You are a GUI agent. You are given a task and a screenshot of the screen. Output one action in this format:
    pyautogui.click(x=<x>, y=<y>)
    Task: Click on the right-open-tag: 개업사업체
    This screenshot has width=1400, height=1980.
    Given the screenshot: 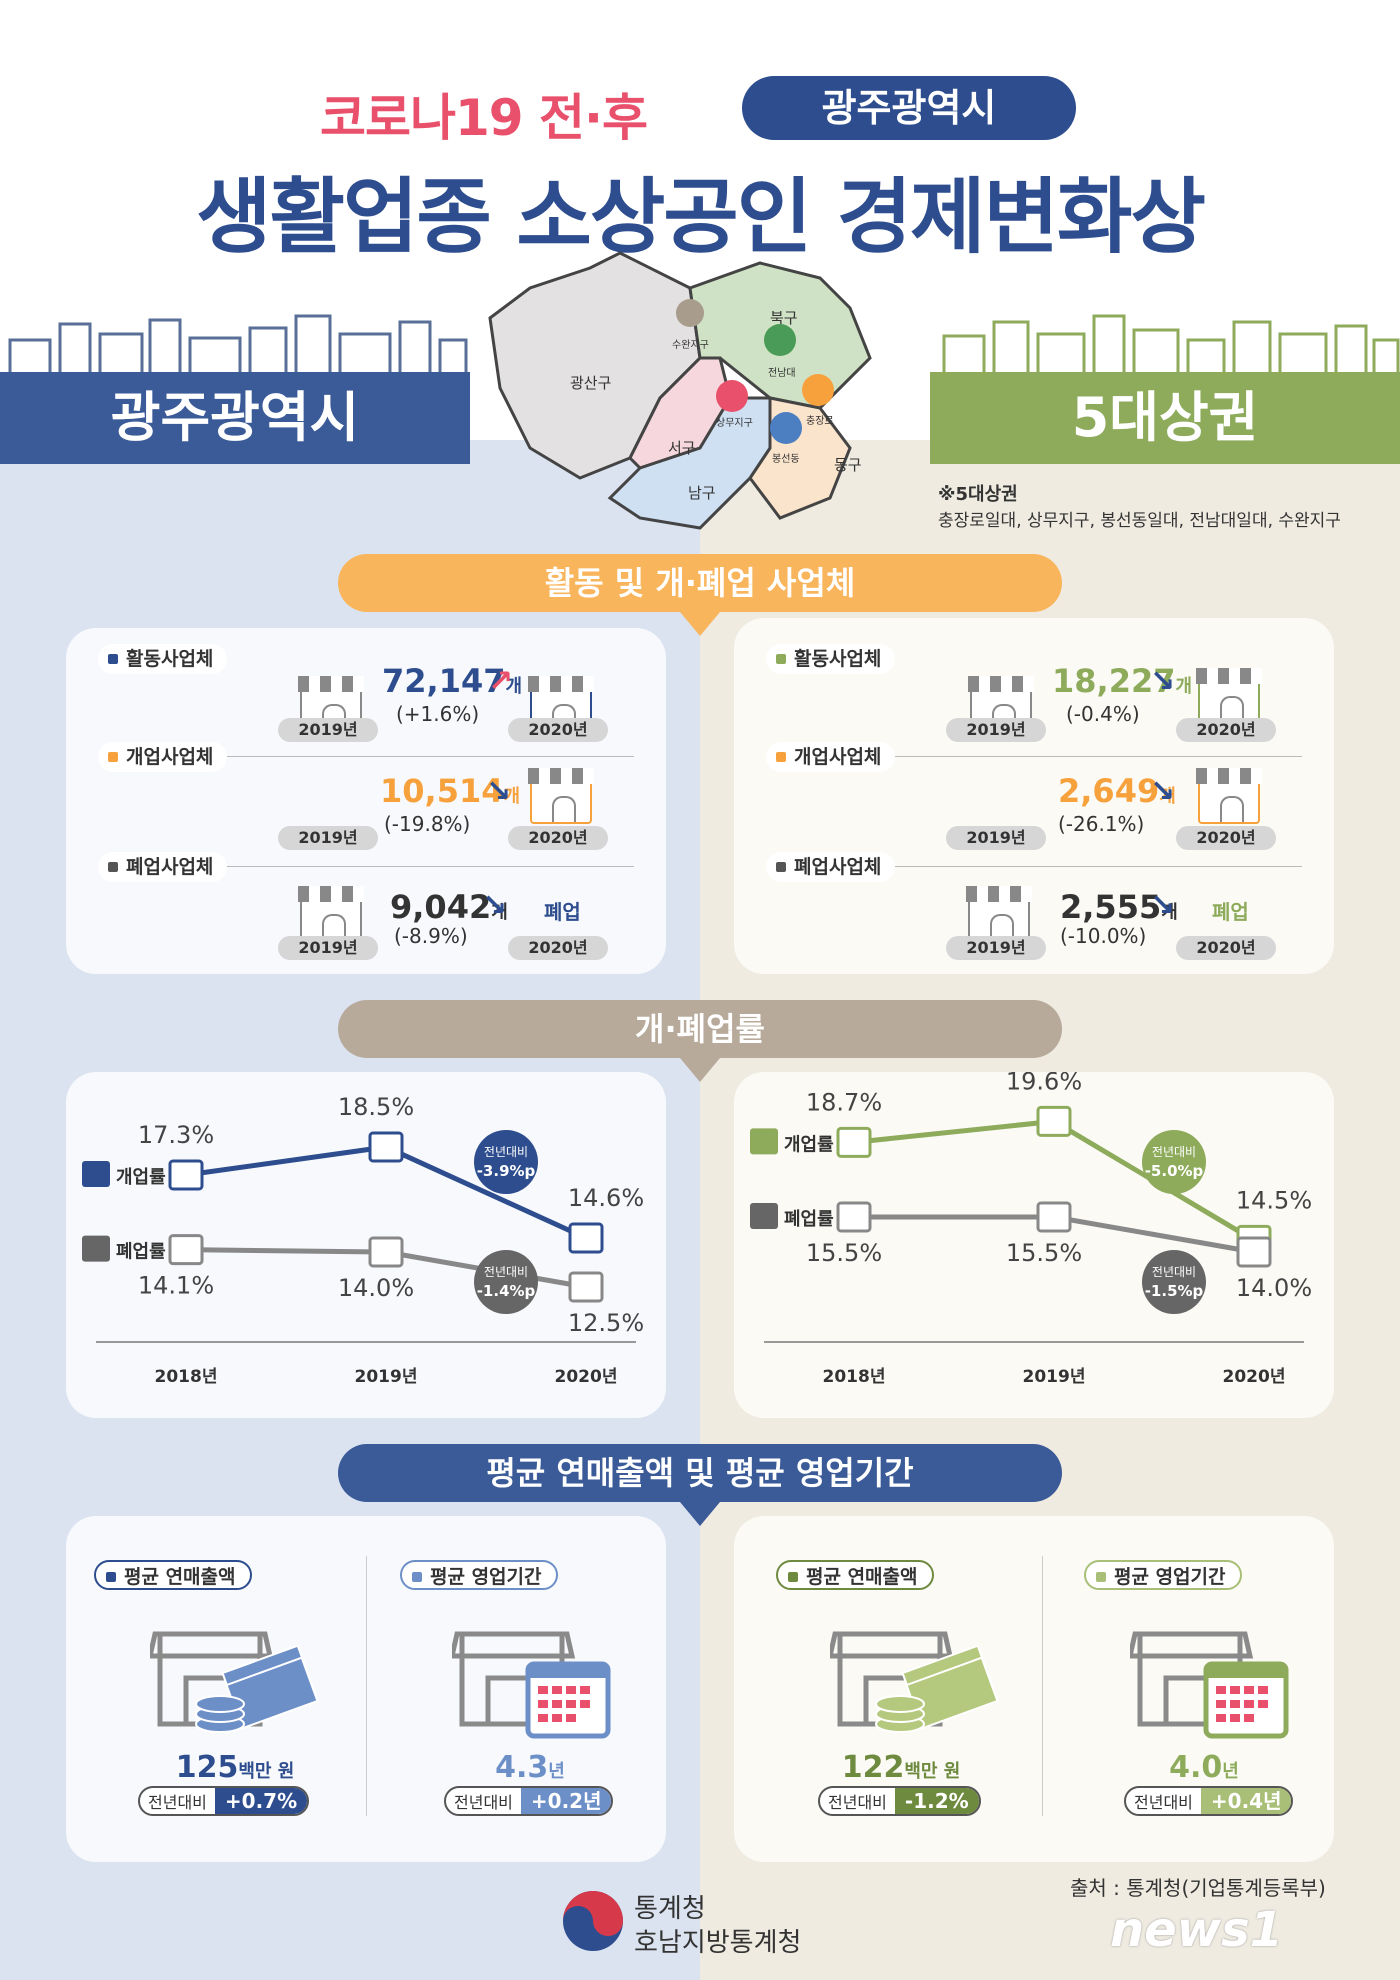 What is the action you would take?
    pyautogui.click(x=831, y=757)
    